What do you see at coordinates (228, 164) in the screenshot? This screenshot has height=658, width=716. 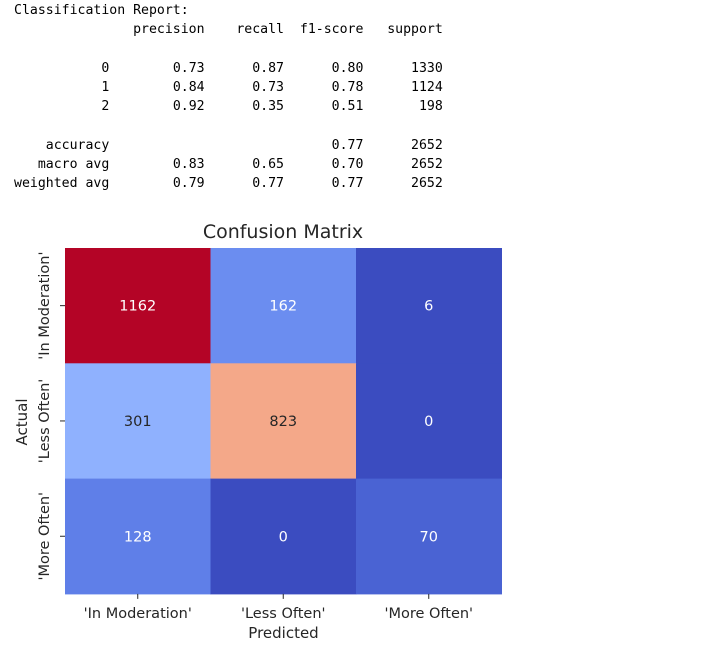 I see `report-summary-row: macro avg 0.83 0.65 0.70 2652` at bounding box center [228, 164].